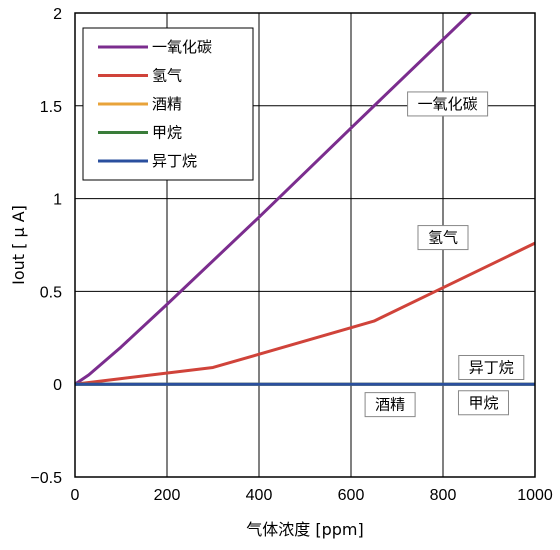 The image size is (560, 550). I want to click on y-tick-label: 2, so click(57, 14).